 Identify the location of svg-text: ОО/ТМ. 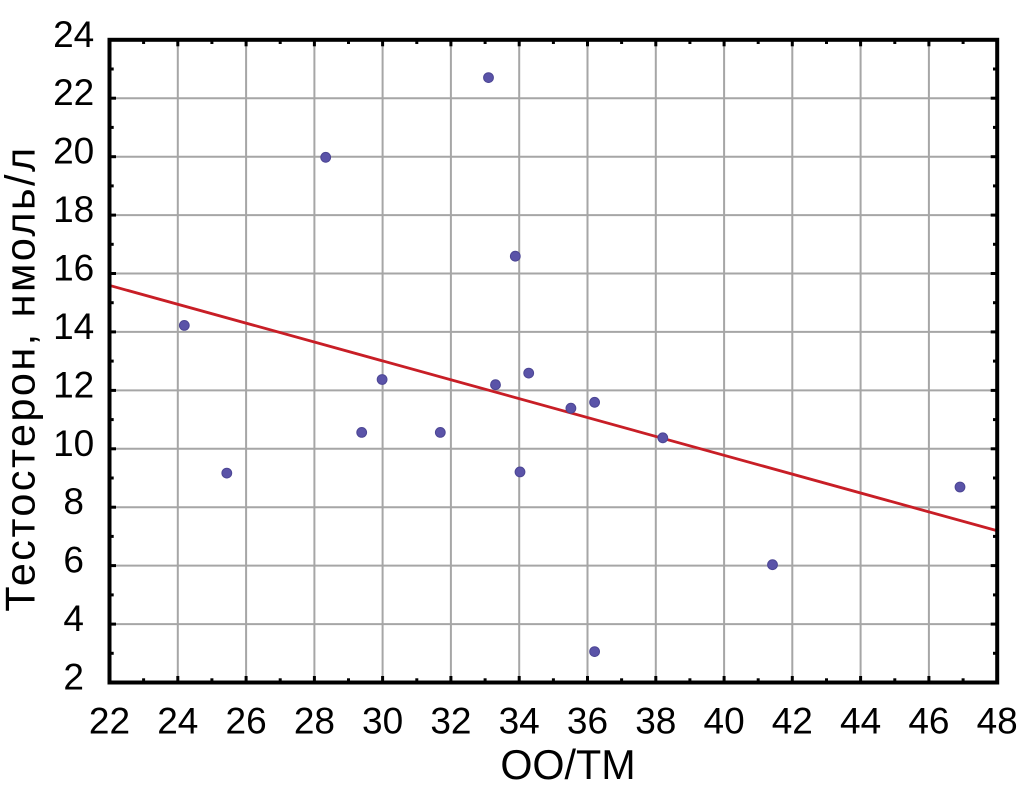
(567, 765).